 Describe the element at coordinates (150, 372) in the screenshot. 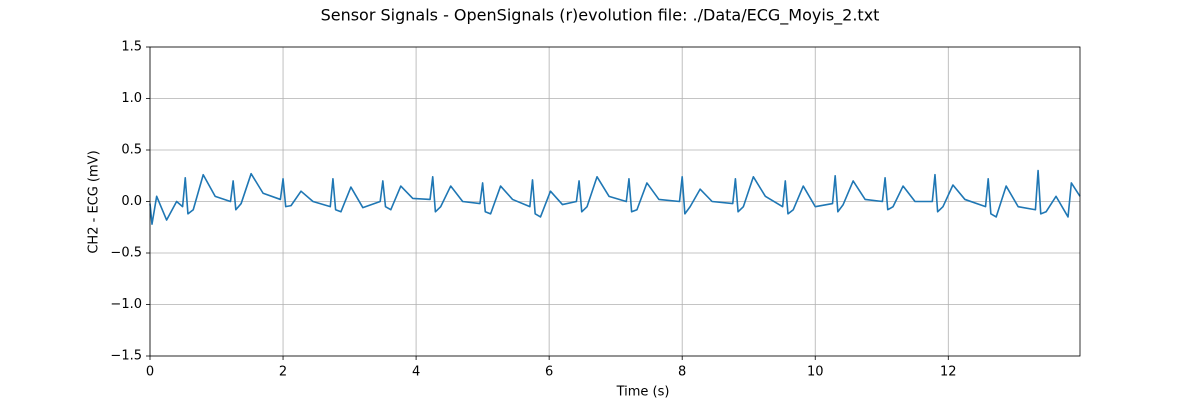

I see `x-tick-label: 0` at that location.